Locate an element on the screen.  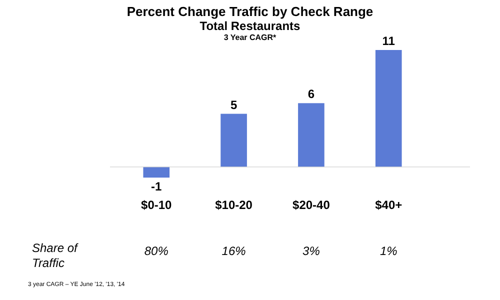
data-label: 11 is located at coordinates (389, 41).